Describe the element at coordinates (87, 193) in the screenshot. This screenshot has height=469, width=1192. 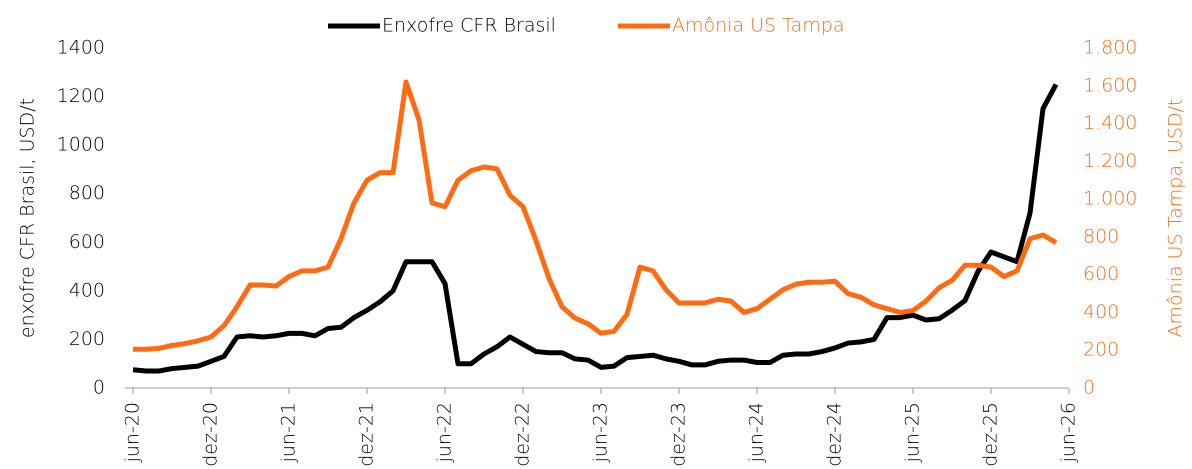
I see `y-tick-label: 800` at that location.